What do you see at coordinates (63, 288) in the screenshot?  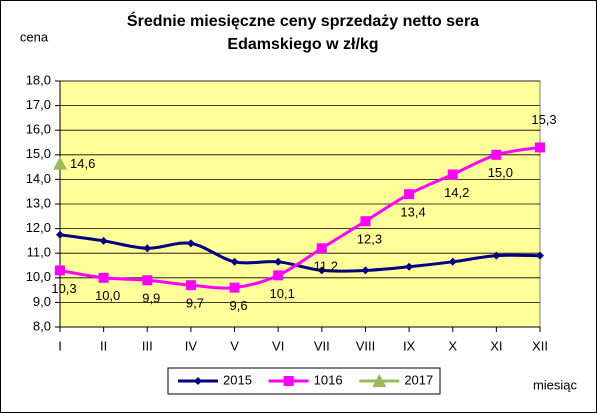 I see `data-label: 10,3` at bounding box center [63, 288].